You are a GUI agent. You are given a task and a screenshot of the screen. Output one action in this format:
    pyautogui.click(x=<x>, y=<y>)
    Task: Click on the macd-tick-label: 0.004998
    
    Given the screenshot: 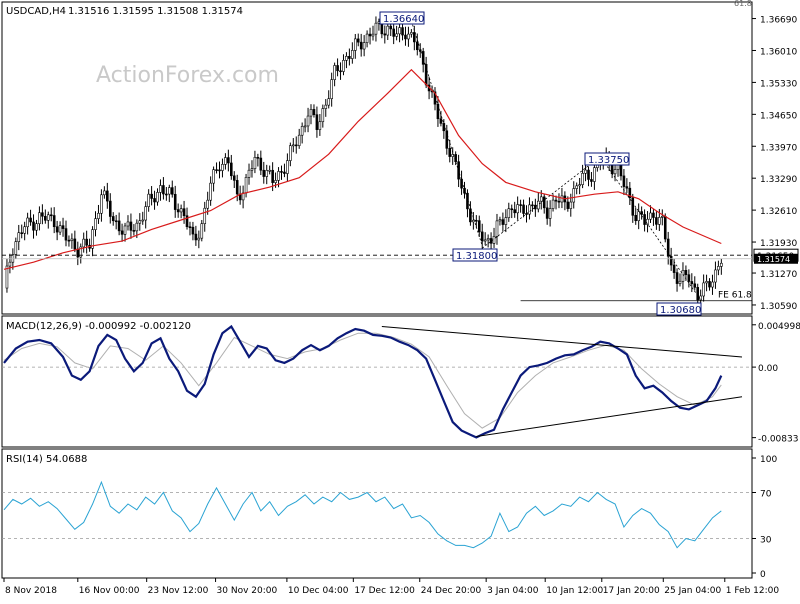 What is the action you would take?
    pyautogui.click(x=779, y=327)
    